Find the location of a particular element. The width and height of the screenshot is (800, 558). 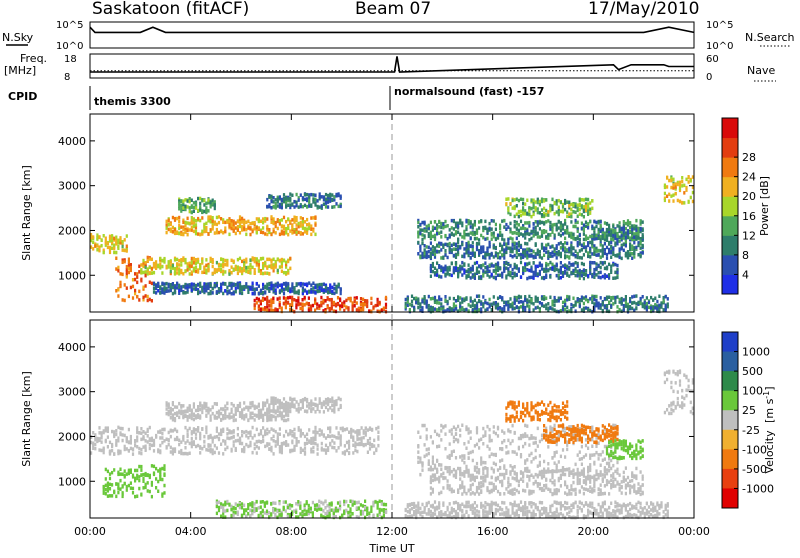

freq-tick-bottom: 8 is located at coordinates (67, 77).